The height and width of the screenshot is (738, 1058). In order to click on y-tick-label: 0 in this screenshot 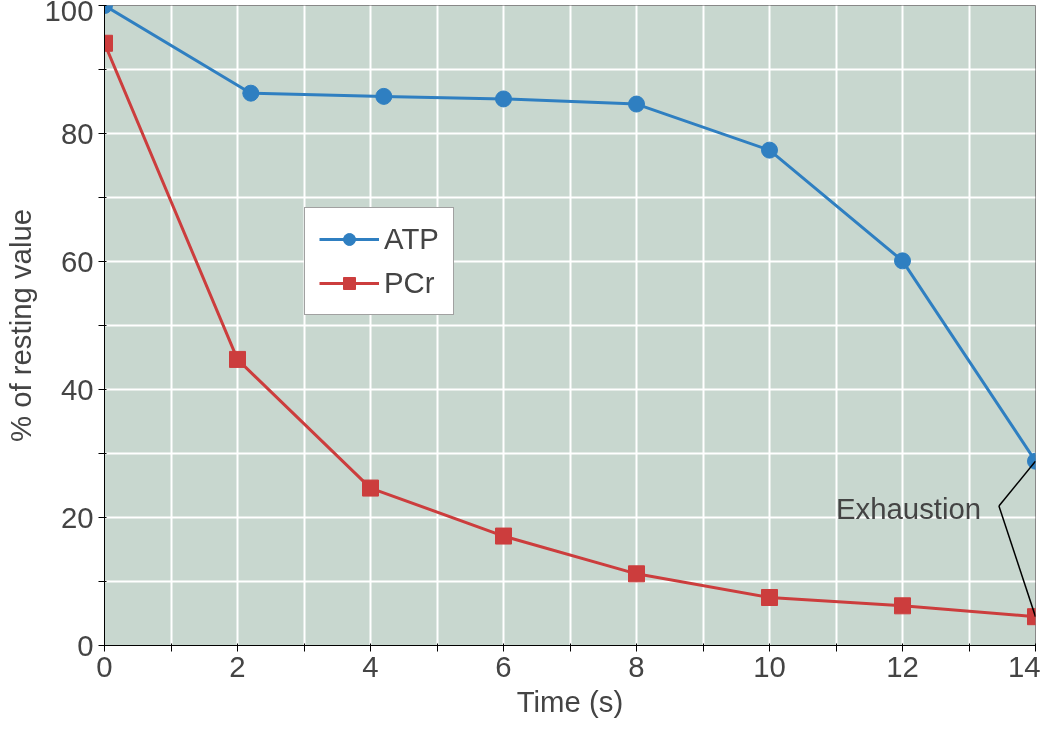, I will do `click(85, 645)`.